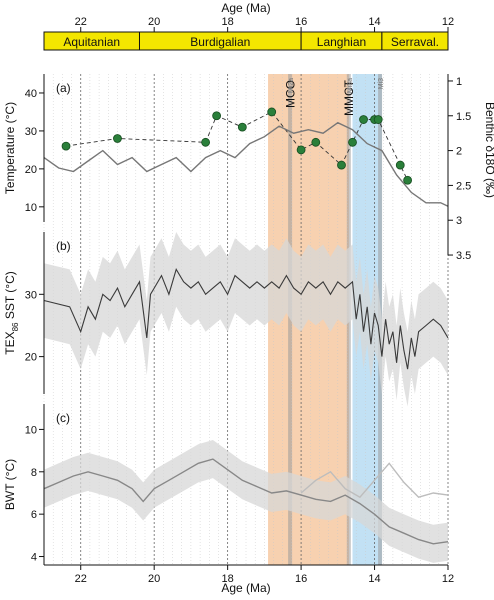  What do you see at coordinates (31, 170) in the screenshot?
I see `panel-0-ytick-label: 20` at bounding box center [31, 170].